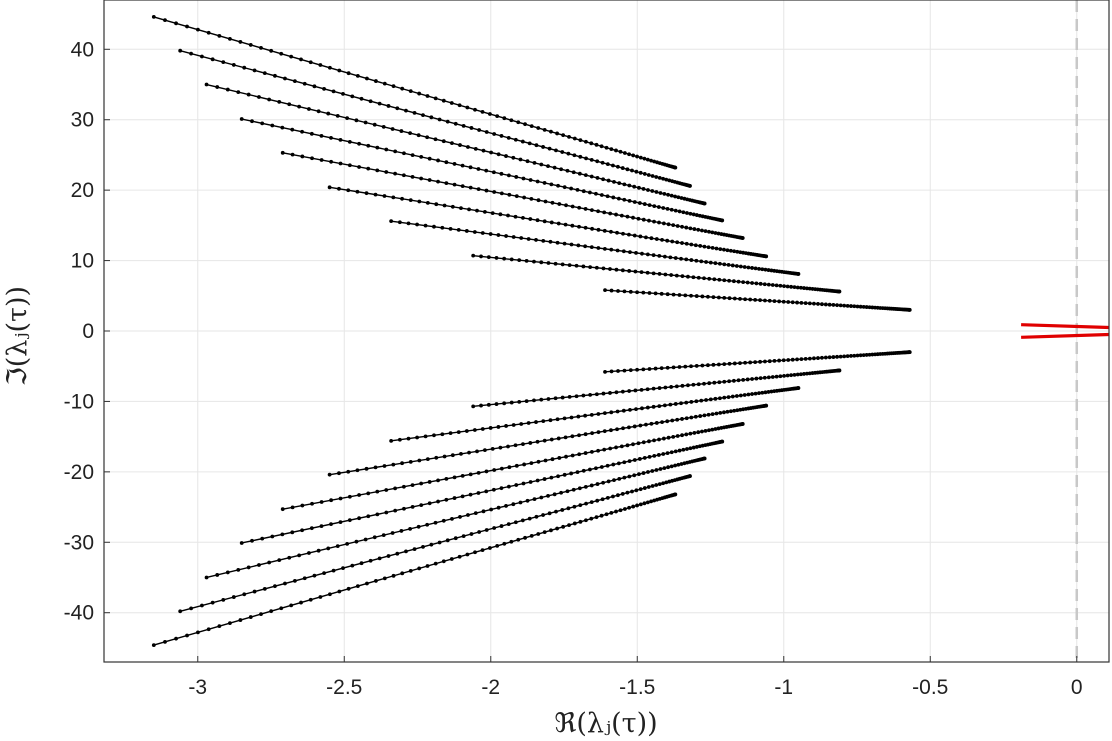 Image resolution: width=1112 pixels, height=741 pixels. I want to click on x-tick-label: -1, so click(783, 687).